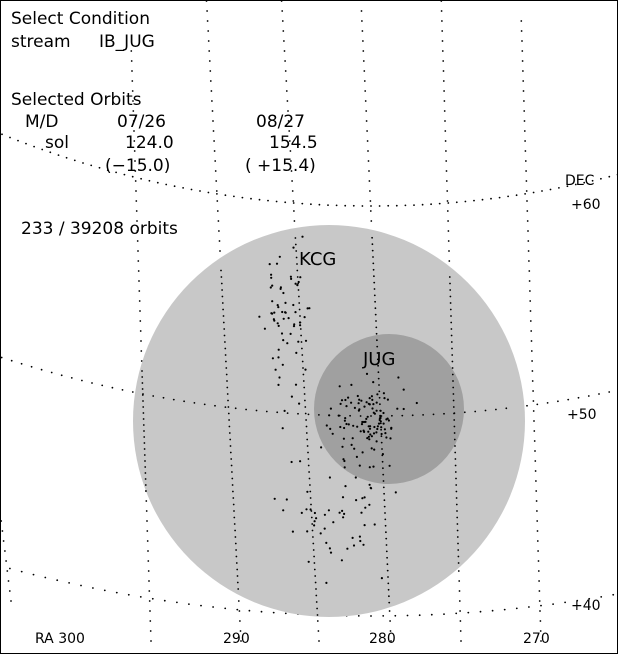  I want to click on sol-end: 154.5, so click(293, 143).